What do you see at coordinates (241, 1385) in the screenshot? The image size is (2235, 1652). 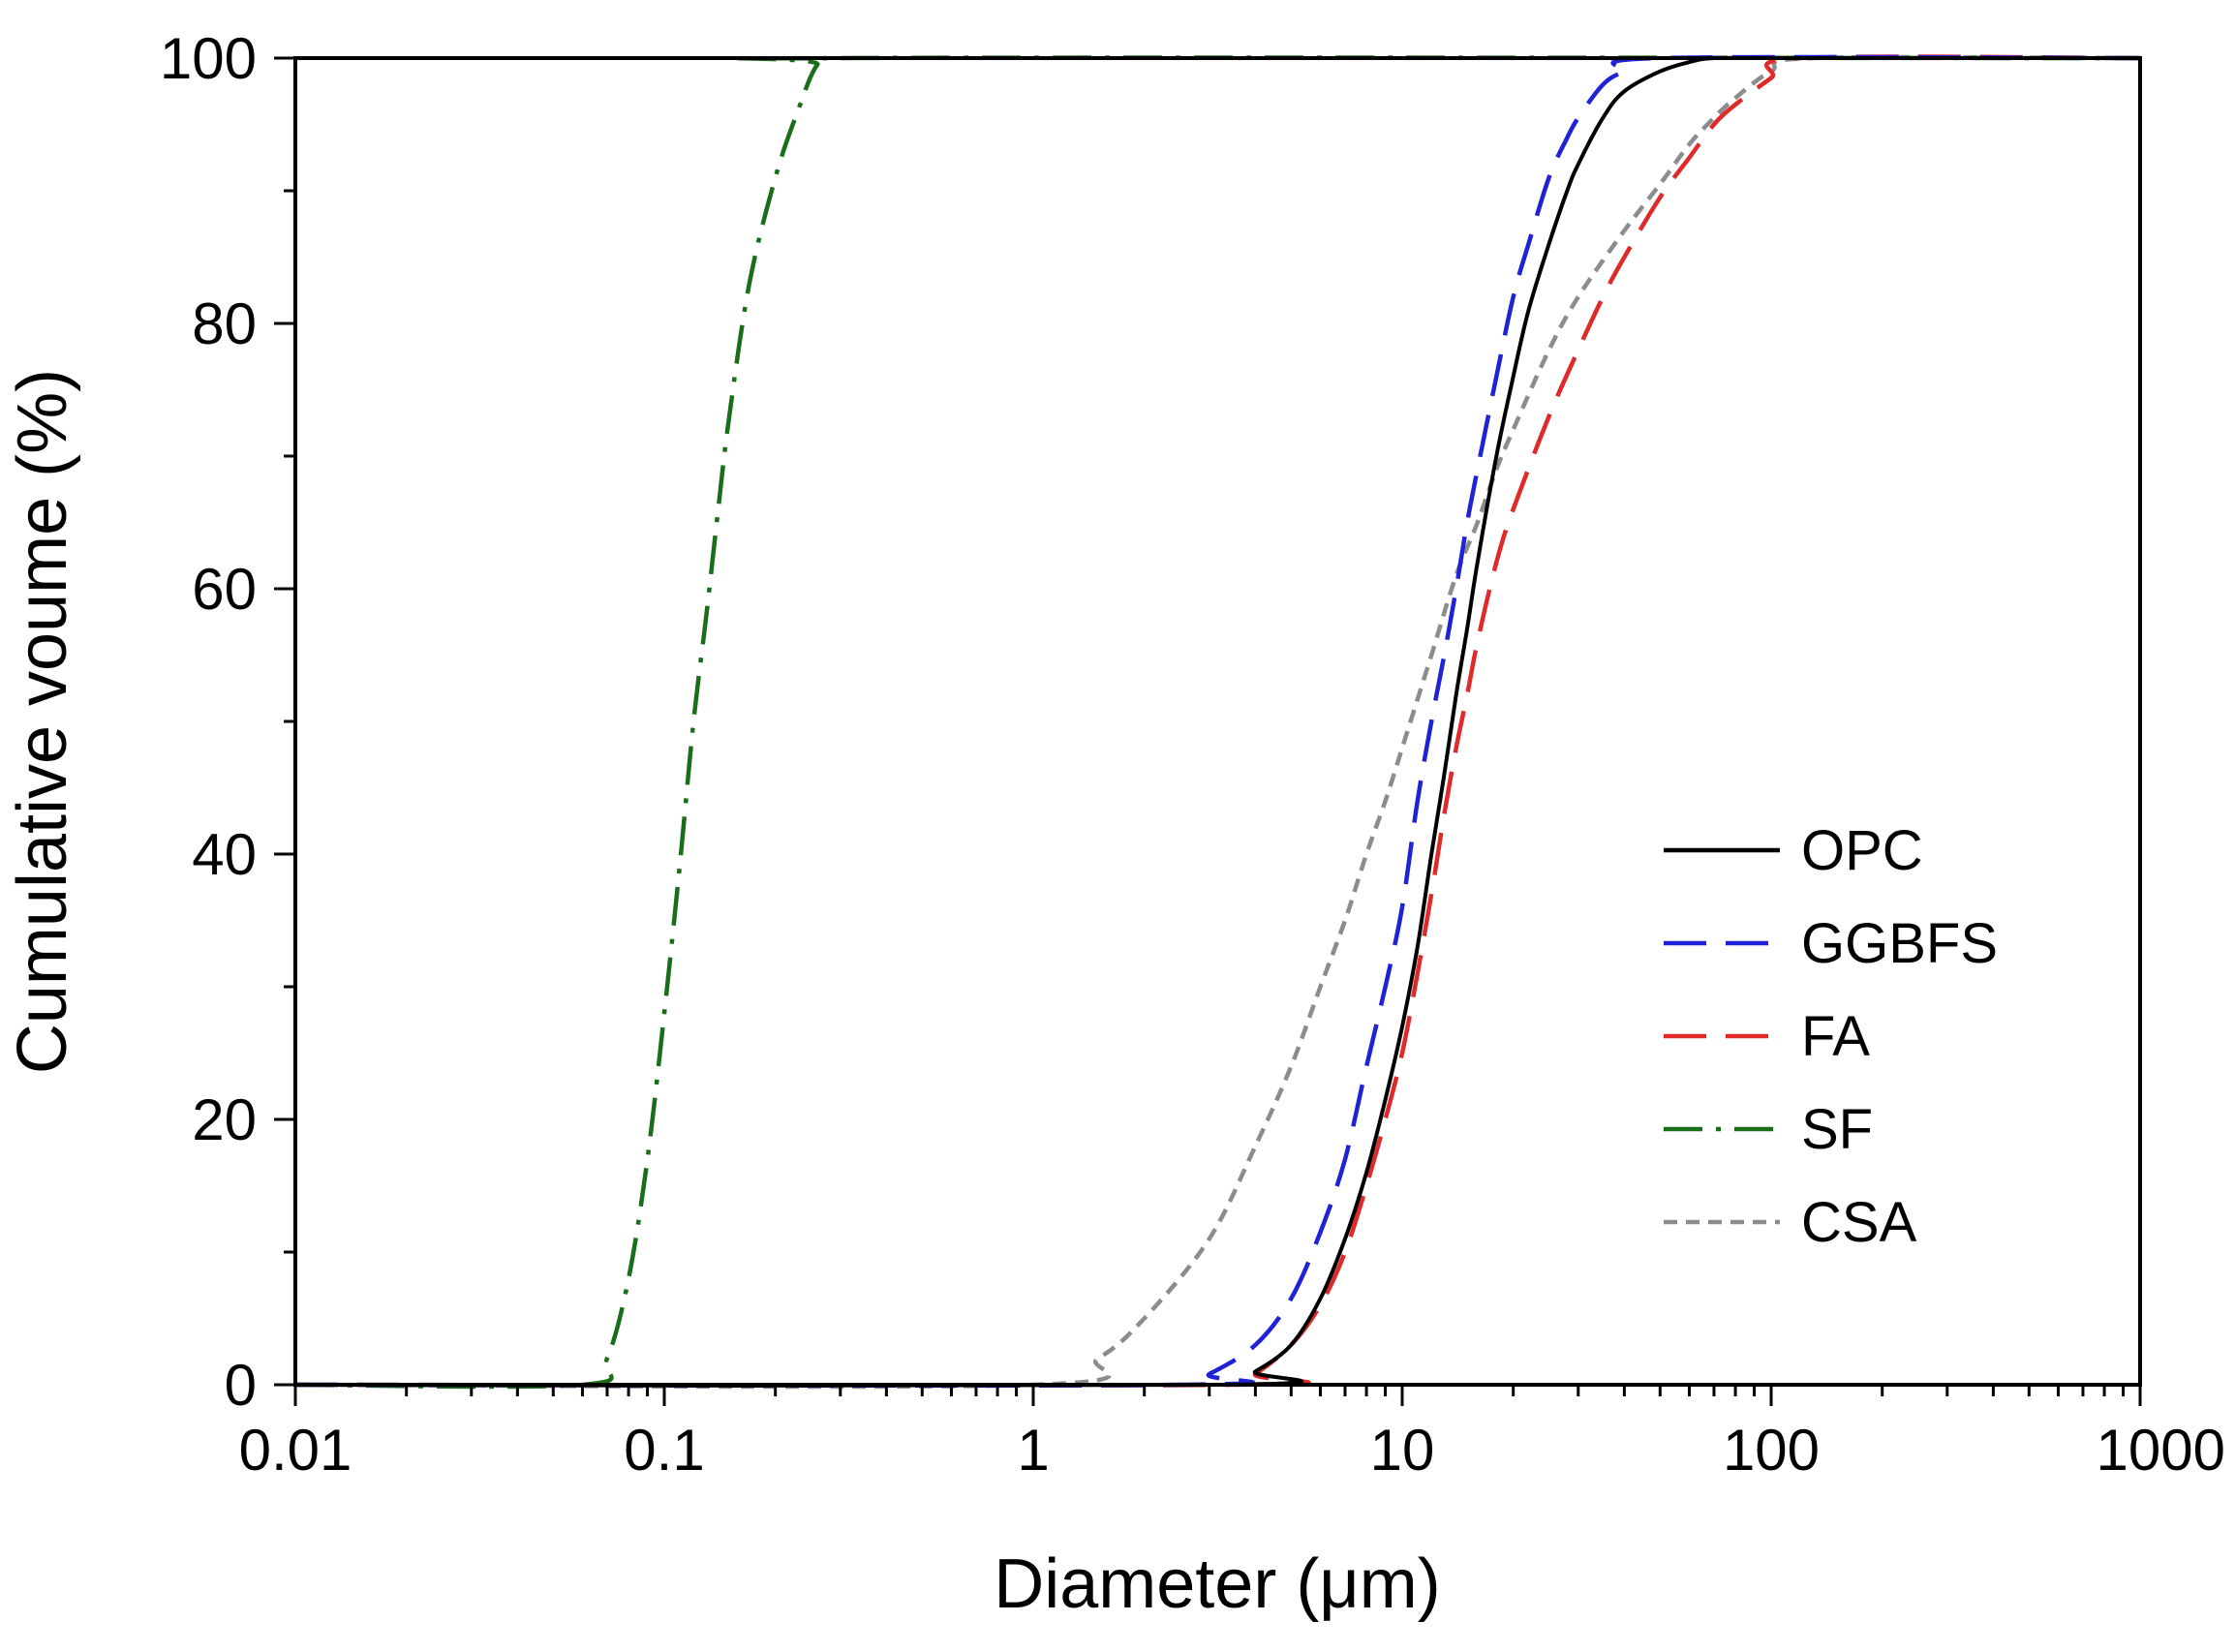 I see `y-tick-label: 0` at bounding box center [241, 1385].